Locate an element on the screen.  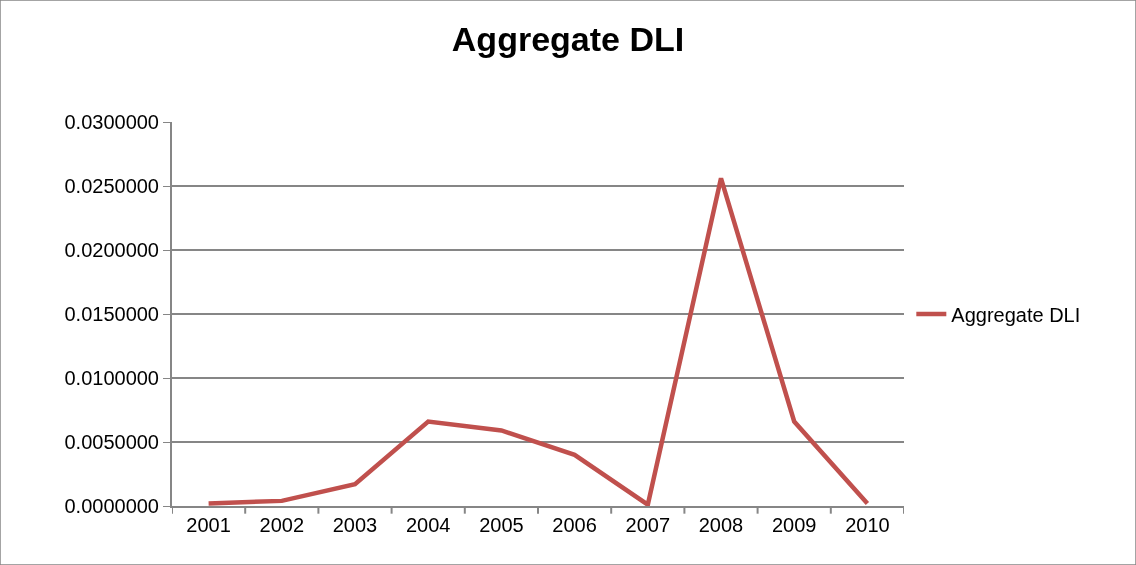
x-tick-label: 2006 is located at coordinates (574, 525).